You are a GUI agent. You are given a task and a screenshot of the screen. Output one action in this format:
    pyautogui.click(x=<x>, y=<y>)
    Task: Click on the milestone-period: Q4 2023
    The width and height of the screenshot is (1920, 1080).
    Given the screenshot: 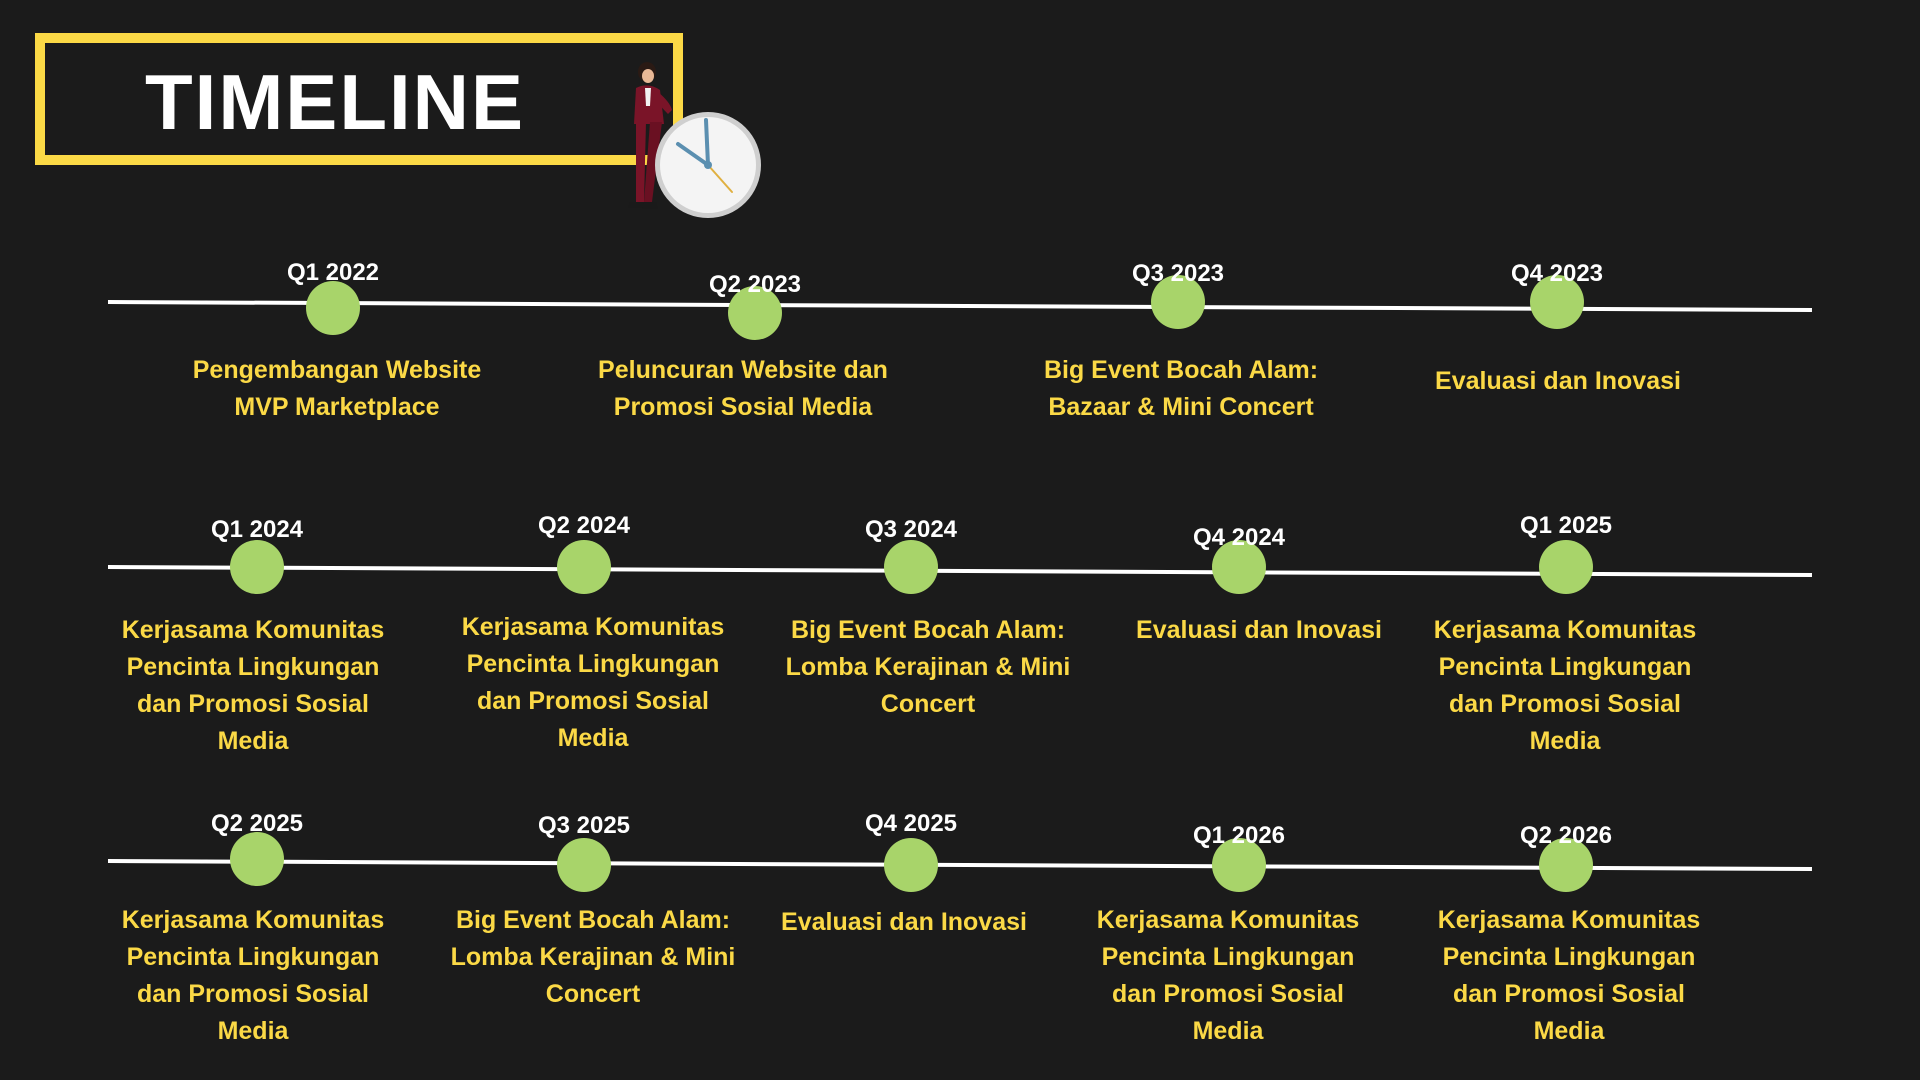 What is the action you would take?
    pyautogui.click(x=1557, y=273)
    